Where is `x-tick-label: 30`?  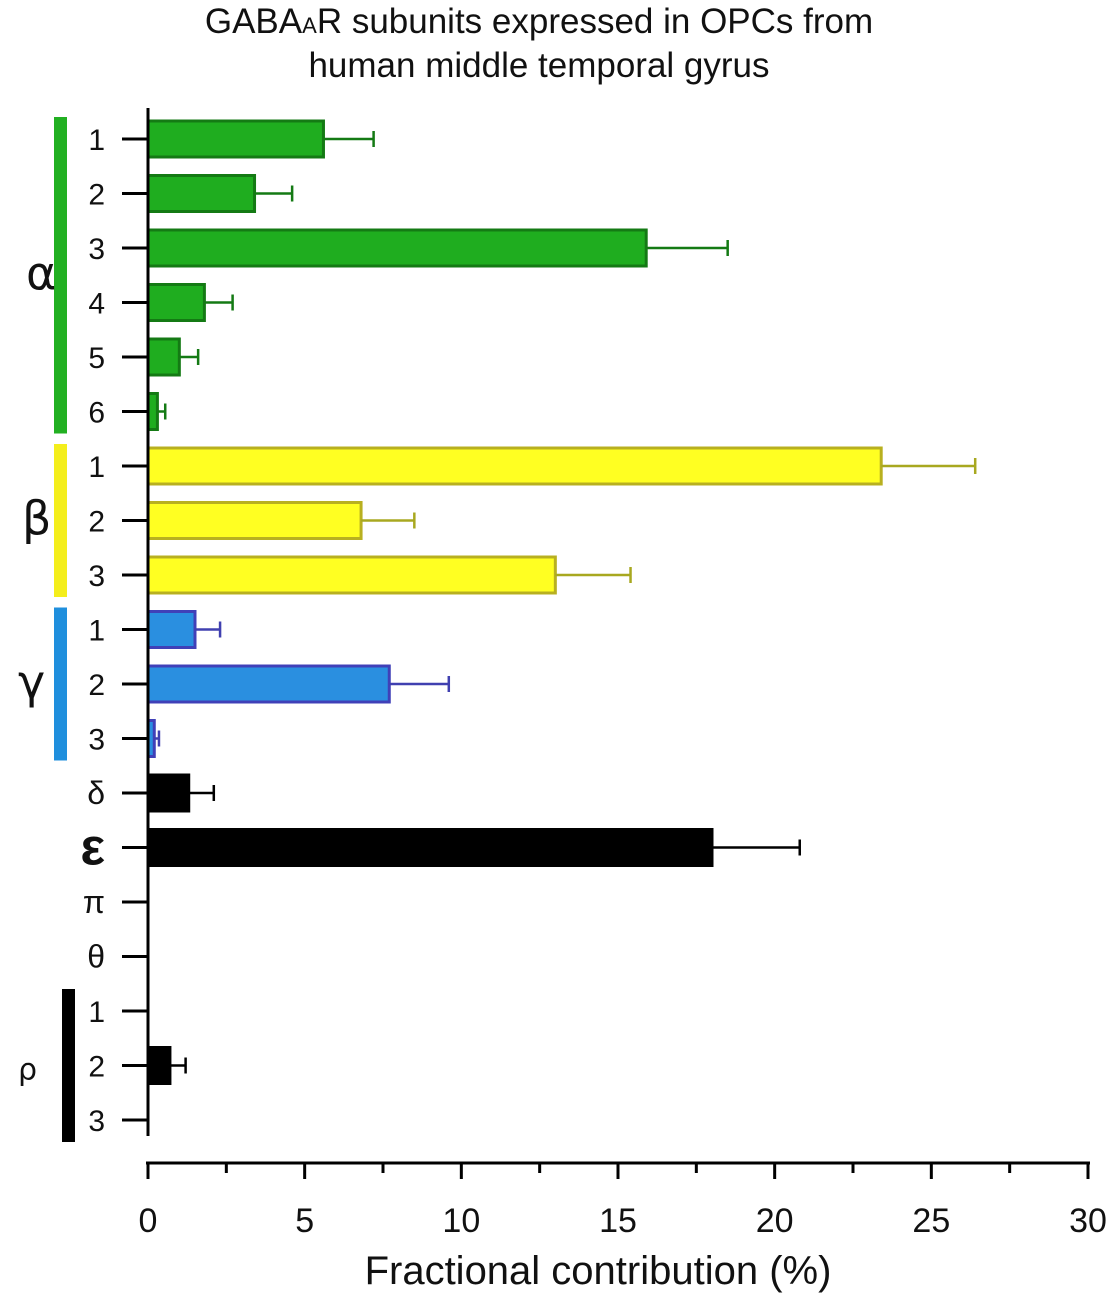
x-tick-label: 30 is located at coordinates (1088, 1221).